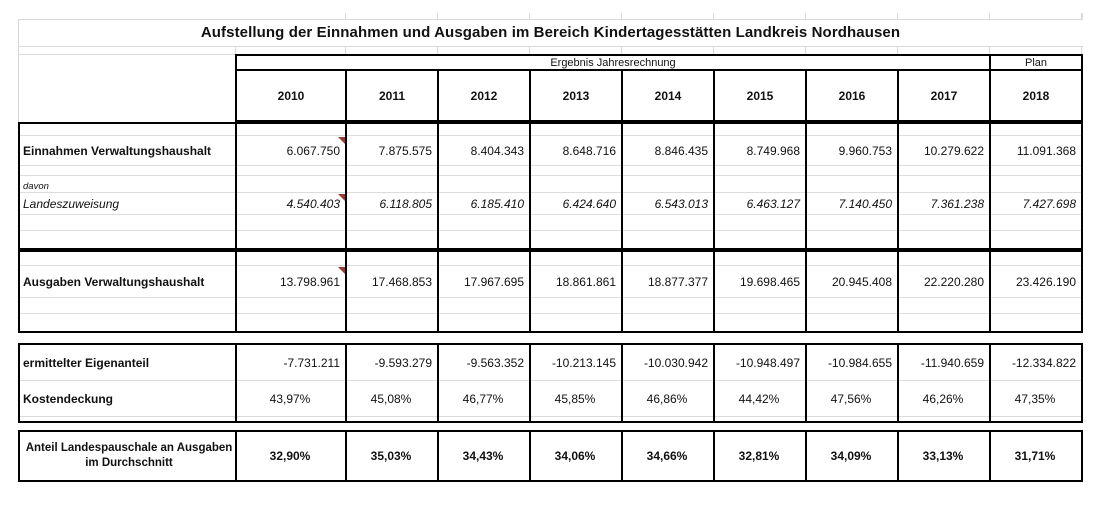  Describe the element at coordinates (497, 203) in the screenshot. I see `cell-landeszuweisung-2012: 6.185.410` at that location.